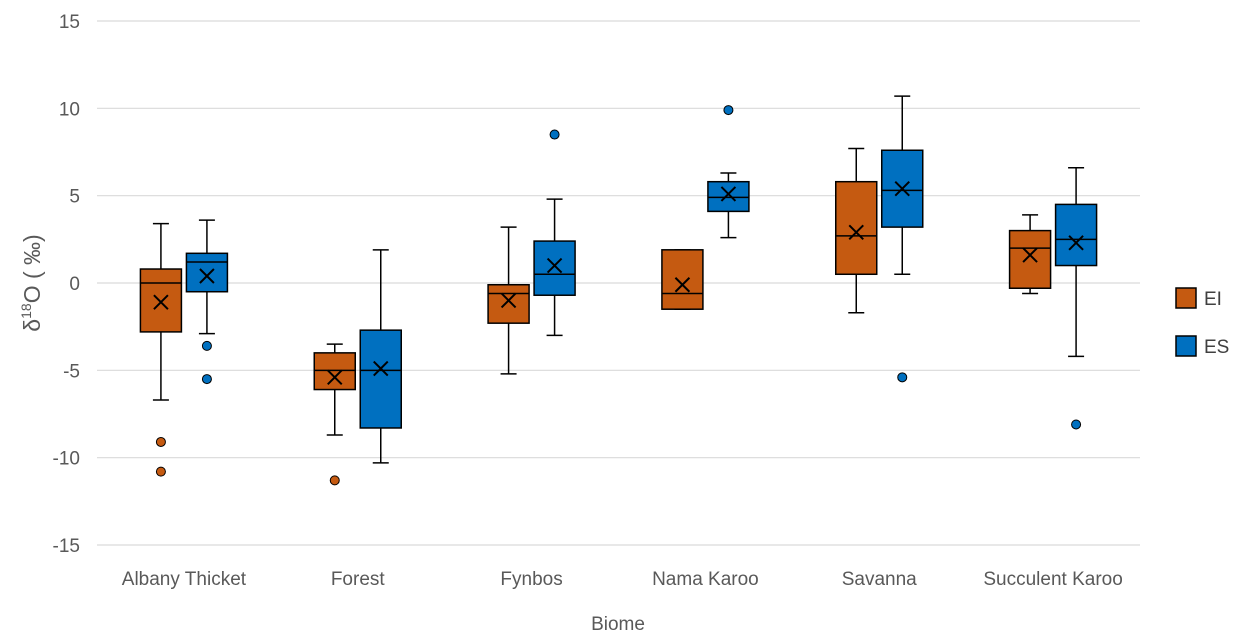 This screenshot has height=632, width=1236. I want to click on y-tick-label: -10, so click(66, 459).